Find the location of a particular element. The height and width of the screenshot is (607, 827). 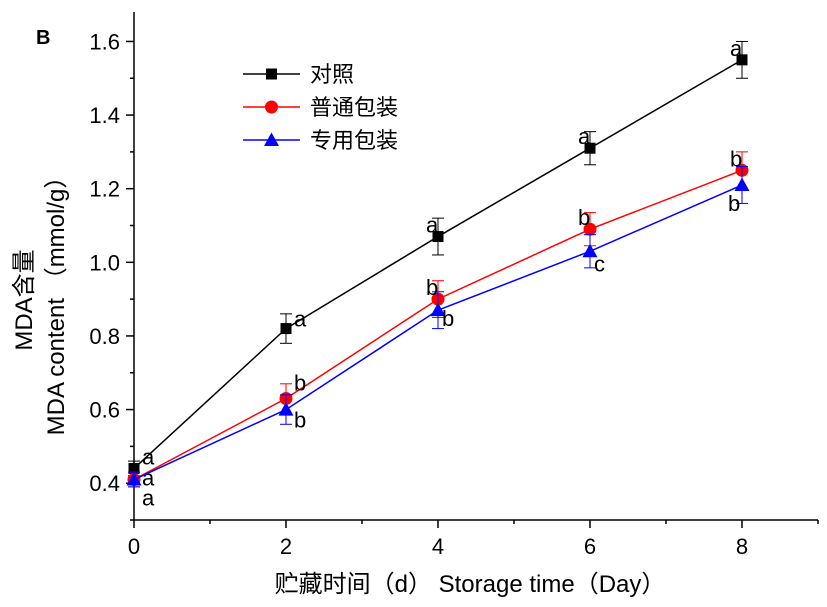

x-tick-label: 4 is located at coordinates (438, 546).